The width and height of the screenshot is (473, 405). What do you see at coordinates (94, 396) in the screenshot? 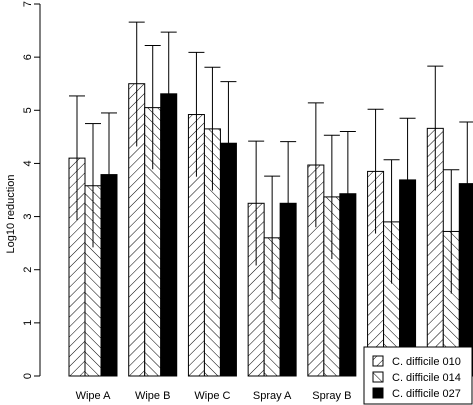
I see `x-tick-label: Wipe A` at bounding box center [94, 396].